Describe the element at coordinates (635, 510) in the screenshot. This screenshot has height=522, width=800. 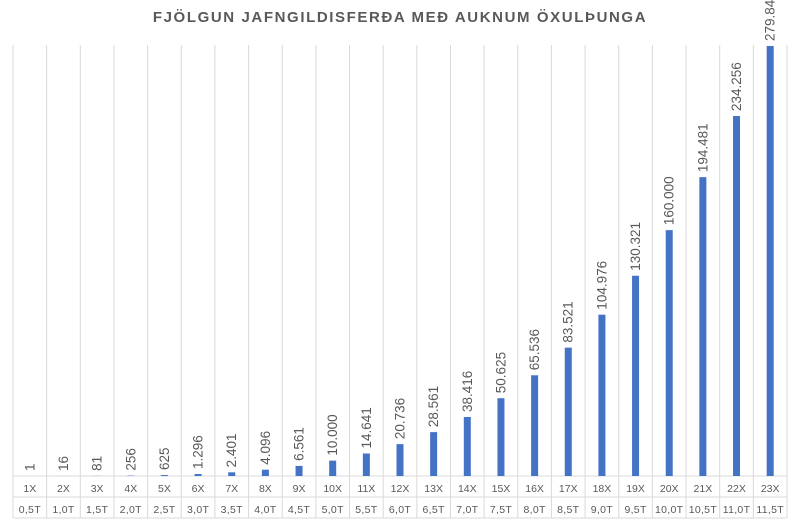
I see `x-sub-tick-label: 9,5T` at that location.